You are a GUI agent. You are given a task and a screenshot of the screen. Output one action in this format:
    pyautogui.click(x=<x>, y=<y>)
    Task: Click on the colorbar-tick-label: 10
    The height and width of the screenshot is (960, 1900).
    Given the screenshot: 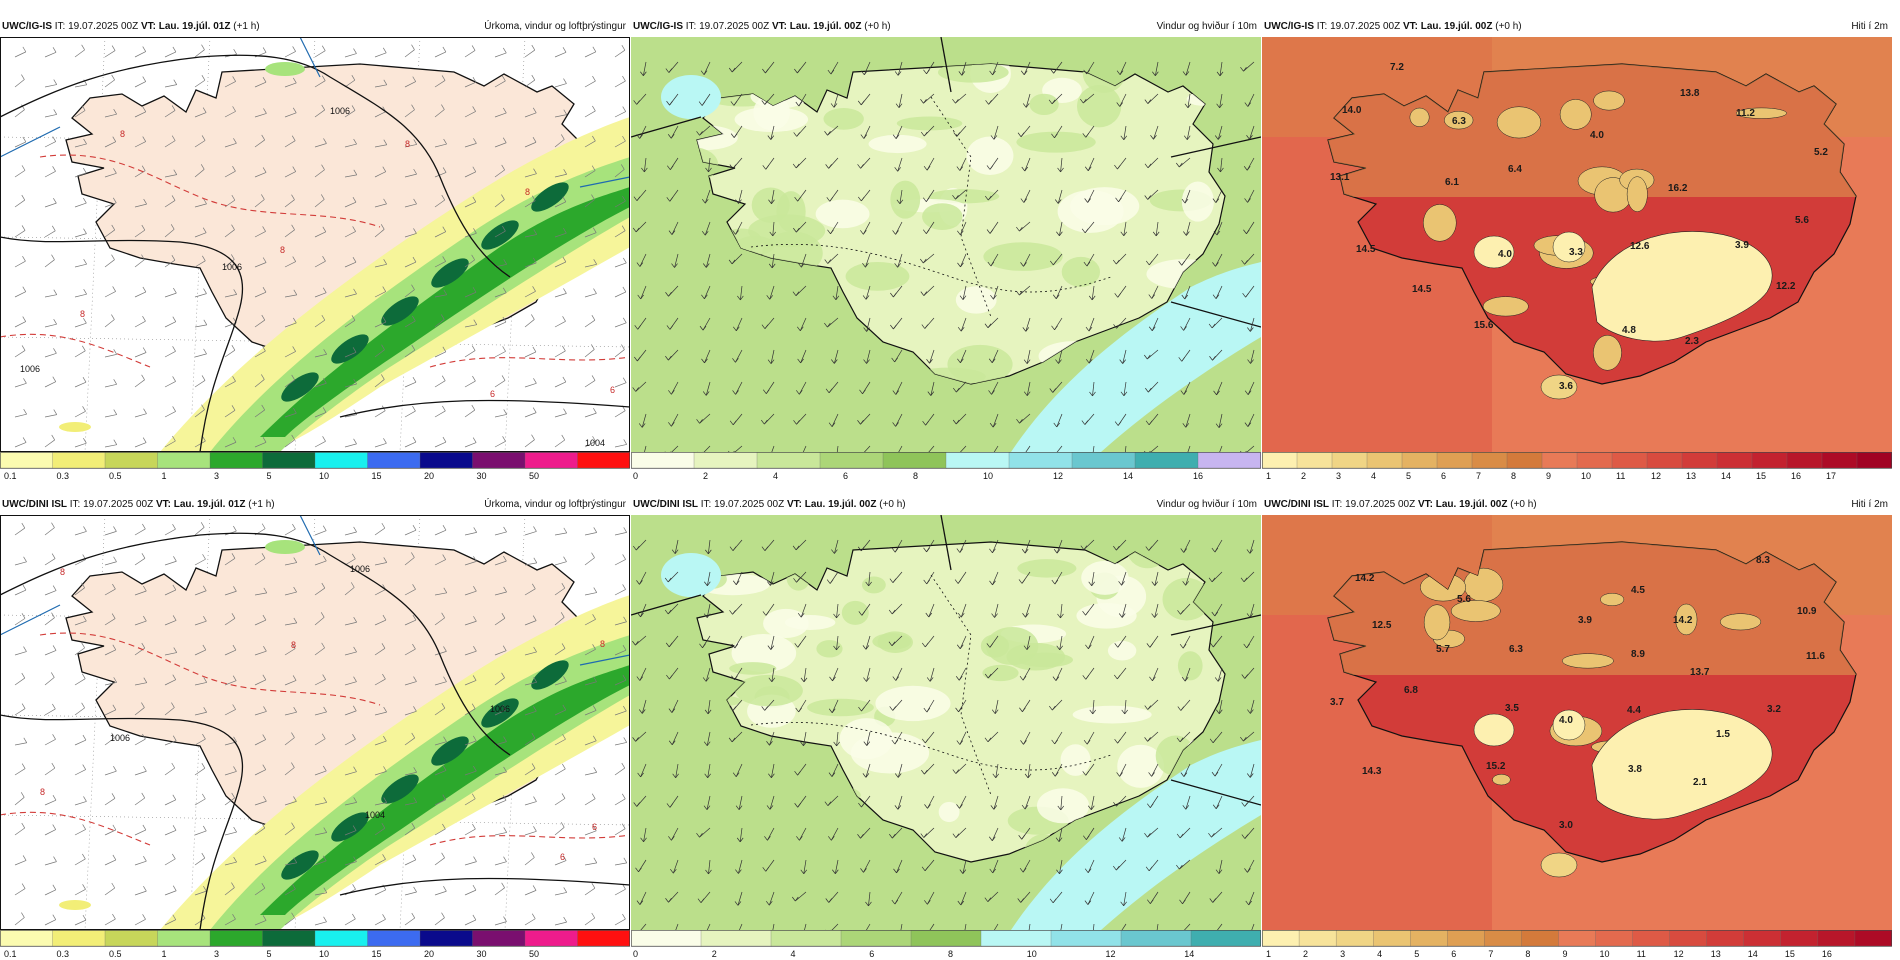 What is the action you would take?
    pyautogui.click(x=1032, y=954)
    